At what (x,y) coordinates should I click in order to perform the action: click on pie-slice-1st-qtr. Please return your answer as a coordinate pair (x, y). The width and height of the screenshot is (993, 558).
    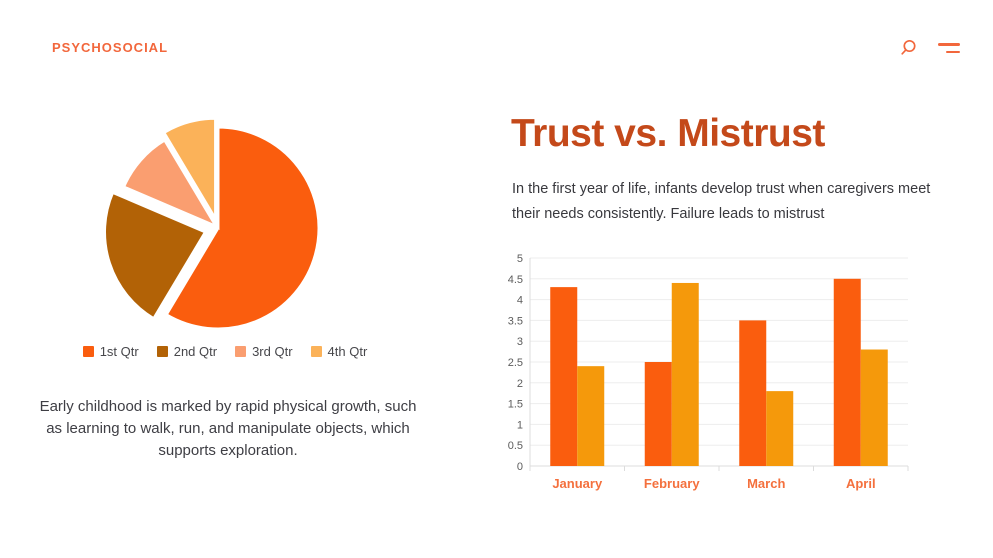
    Looking at the image, I should click on (242, 228).